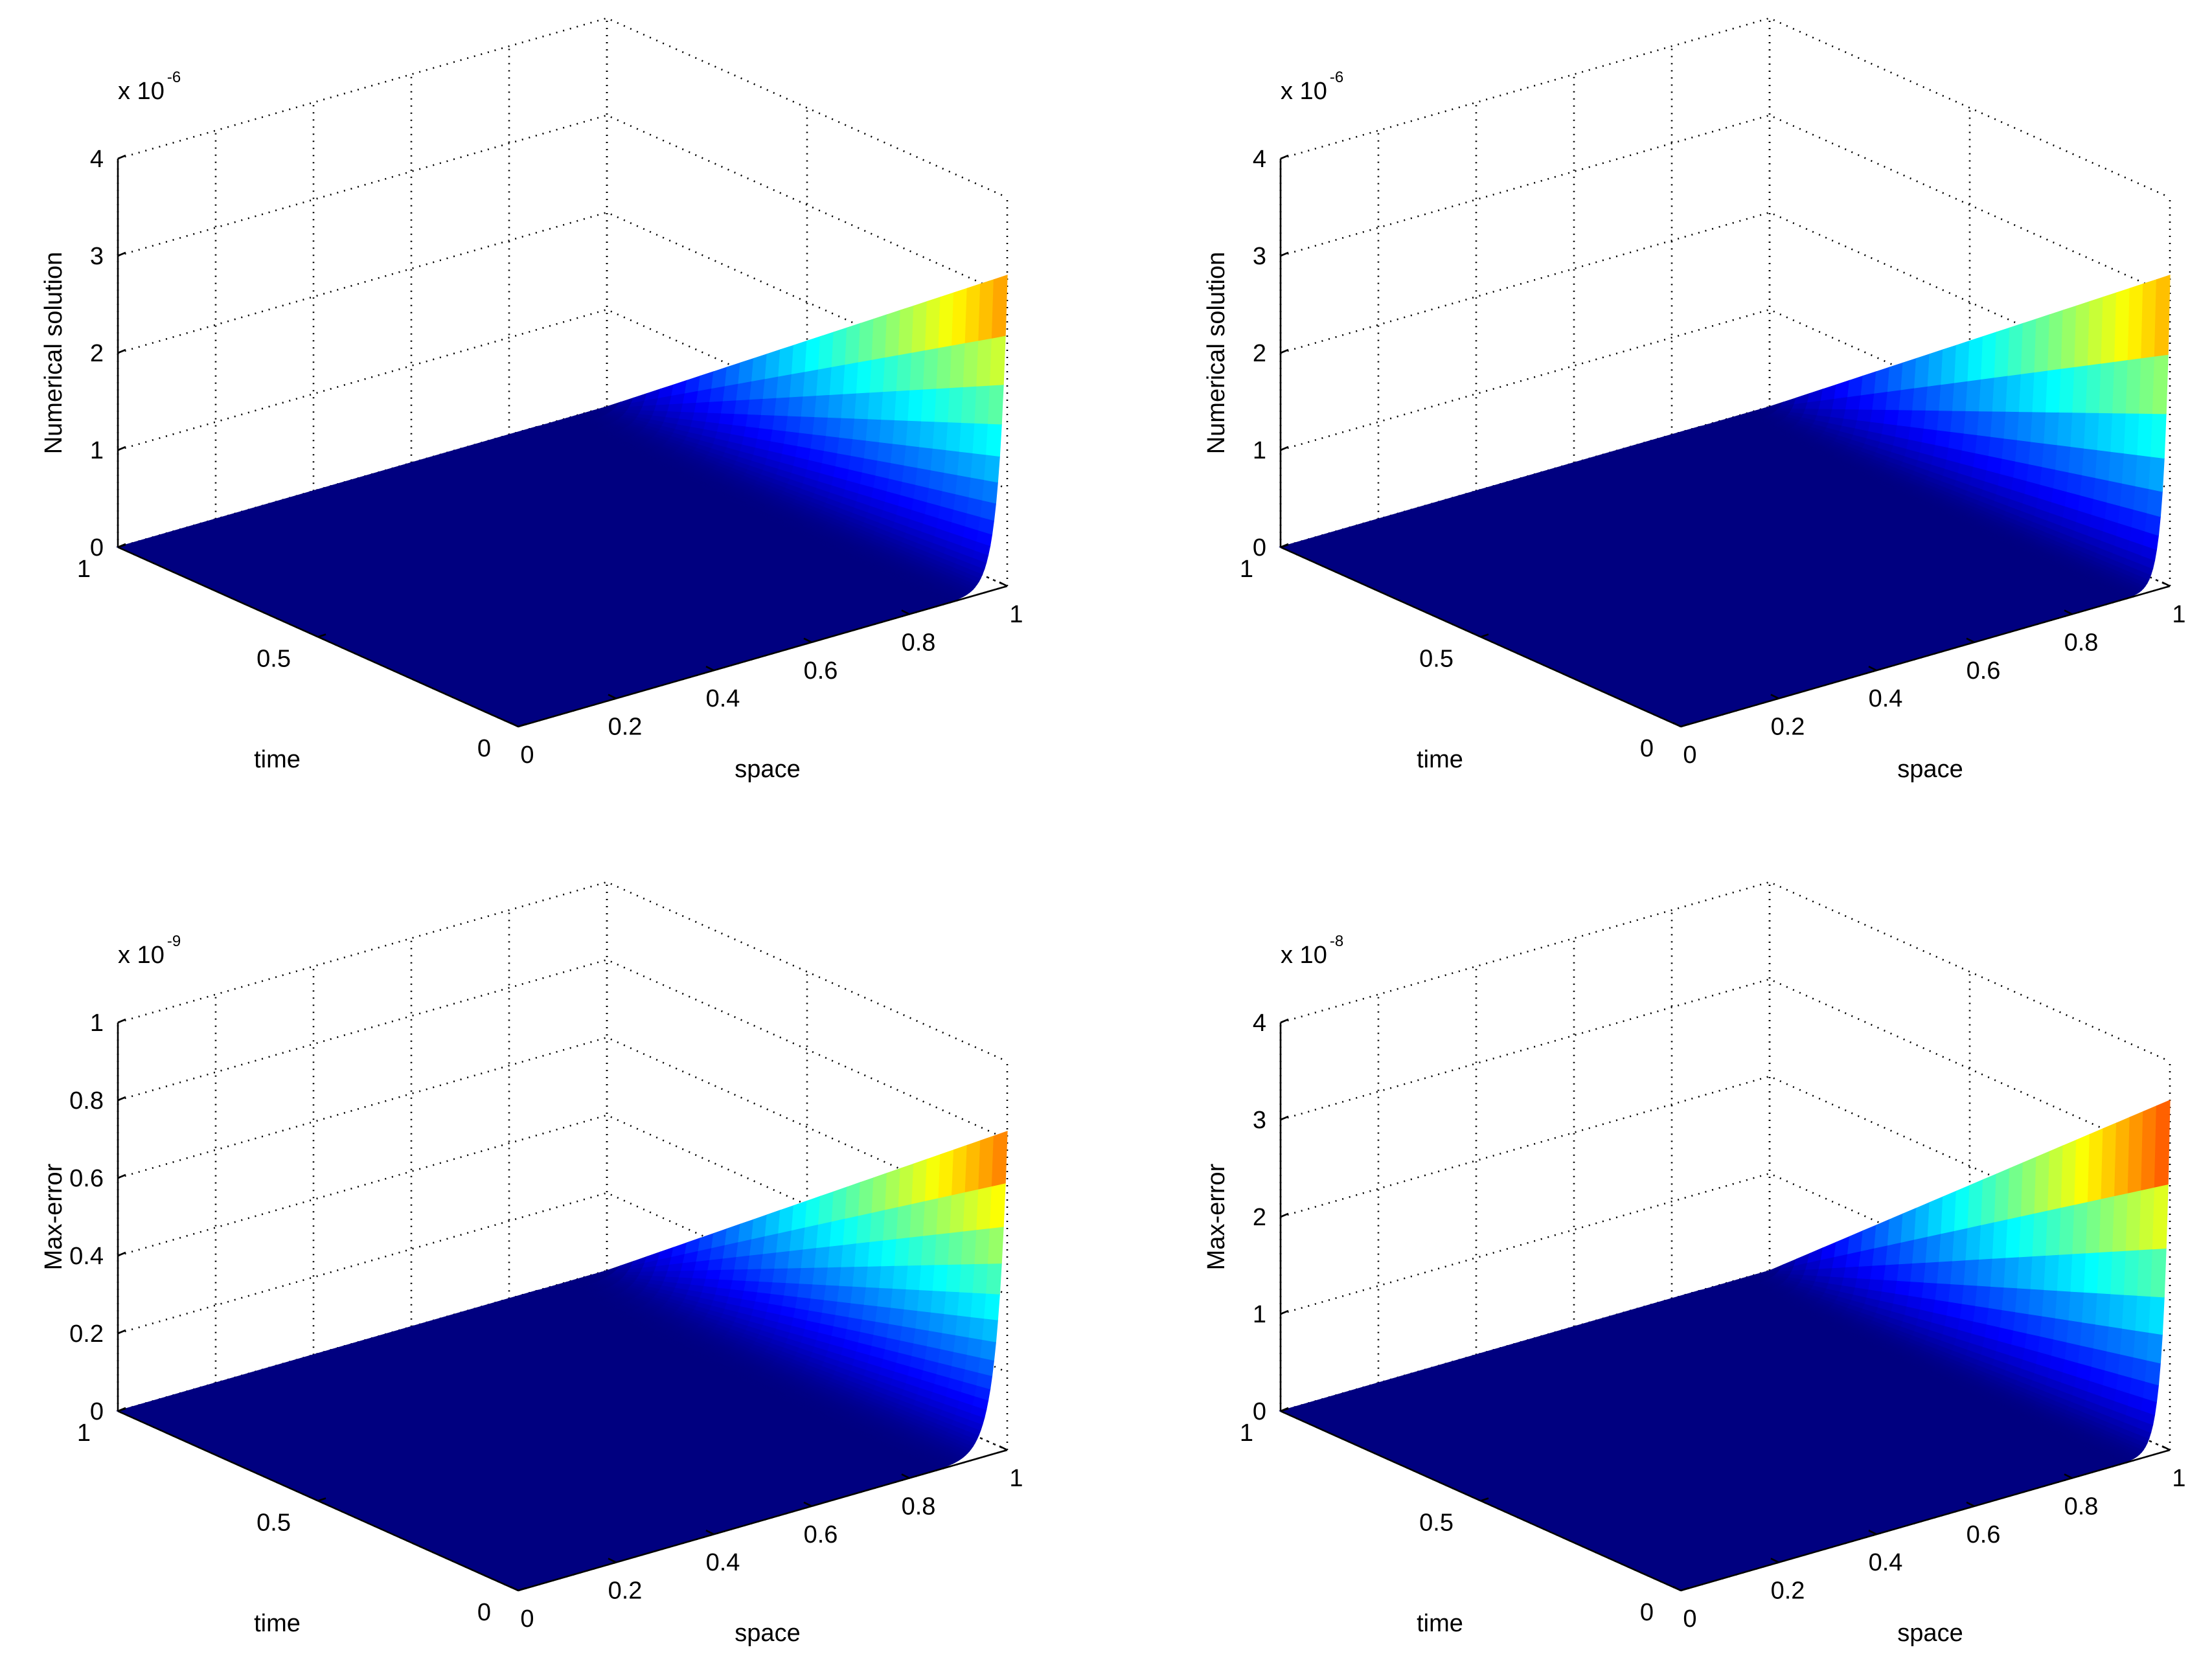 The image size is (2212, 1665). Describe the element at coordinates (1930, 769) in the screenshot. I see `x-axis-label: space` at that location.